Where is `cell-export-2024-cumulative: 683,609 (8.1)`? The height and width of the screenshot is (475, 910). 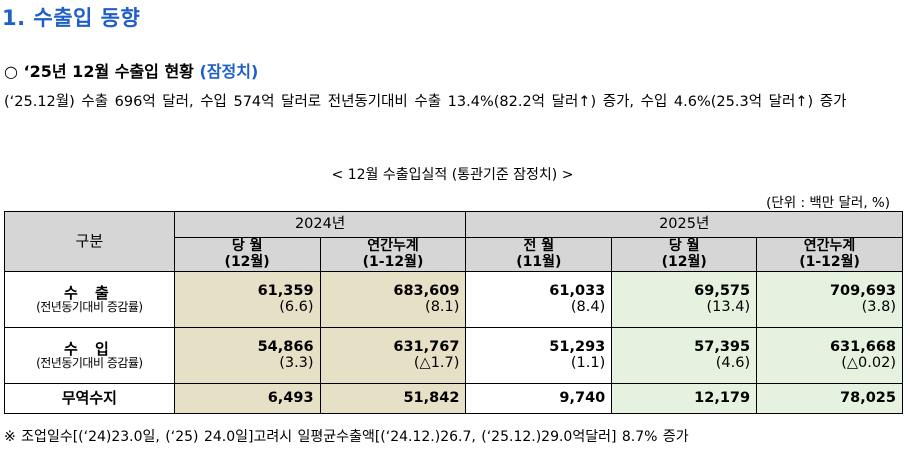 cell-export-2024-cumulative: 683,609 (8.1) is located at coordinates (393, 299).